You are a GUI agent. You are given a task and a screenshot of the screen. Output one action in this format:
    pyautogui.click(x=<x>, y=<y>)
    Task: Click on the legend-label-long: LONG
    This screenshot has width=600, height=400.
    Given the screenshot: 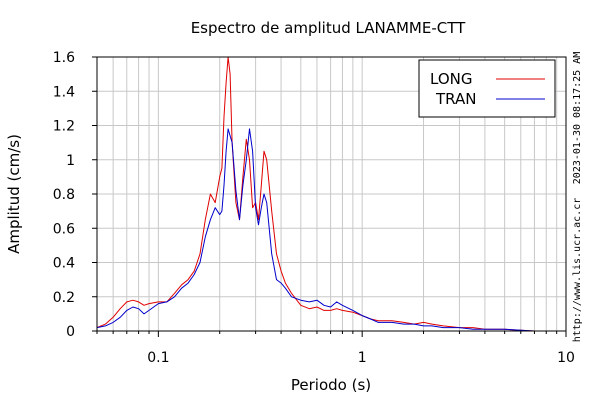 What is the action you would take?
    pyautogui.click(x=451, y=79)
    